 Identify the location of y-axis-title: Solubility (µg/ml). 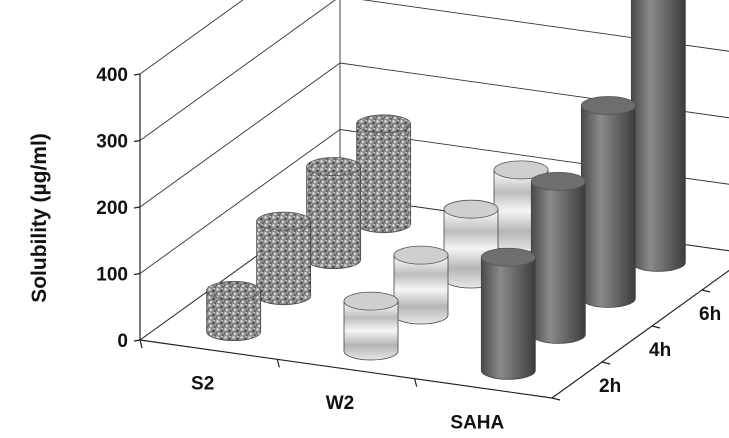
(39, 218).